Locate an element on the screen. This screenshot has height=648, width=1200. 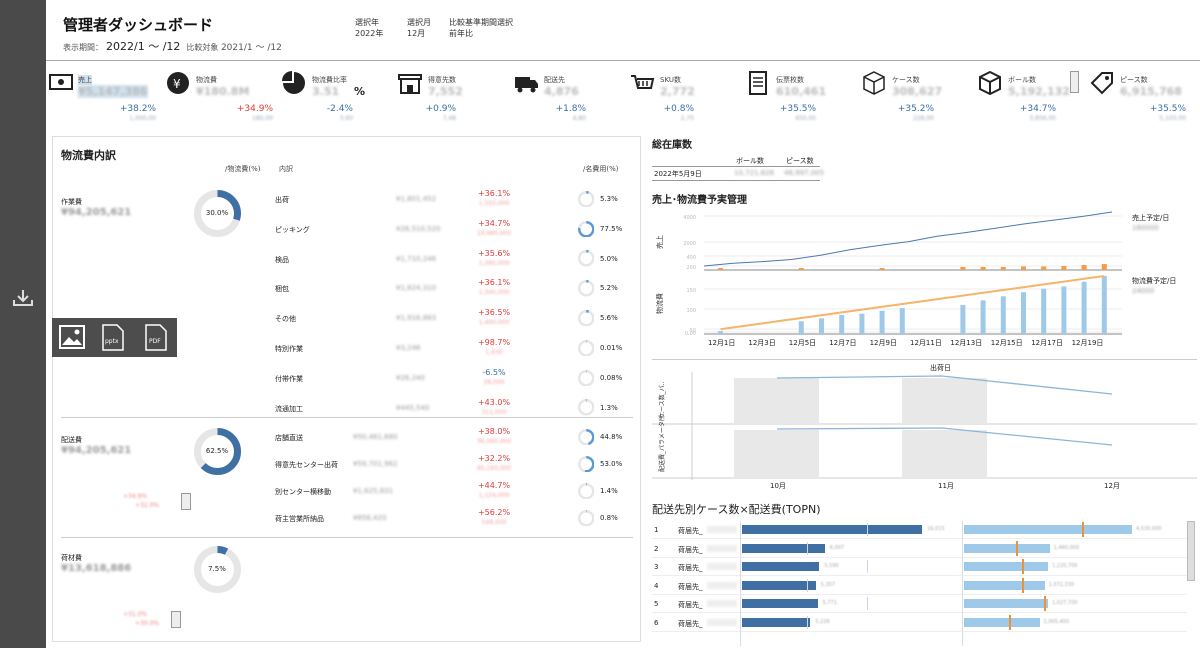
download-icon is located at coordinates (23, 298).